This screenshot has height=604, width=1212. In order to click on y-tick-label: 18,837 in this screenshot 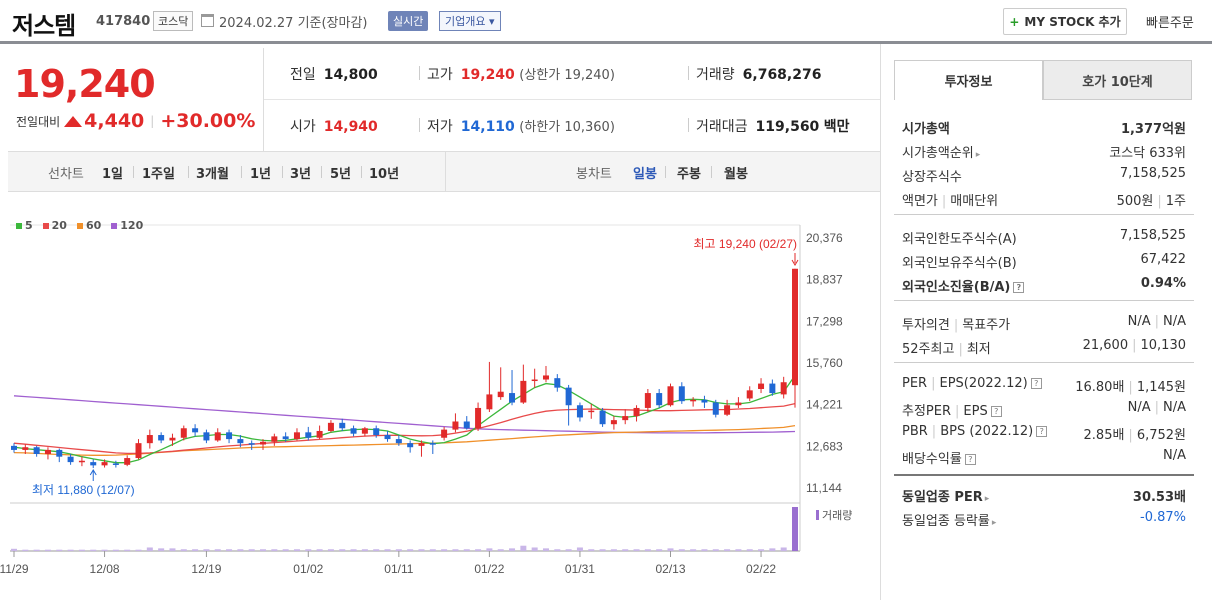, I will do `click(824, 280)`.